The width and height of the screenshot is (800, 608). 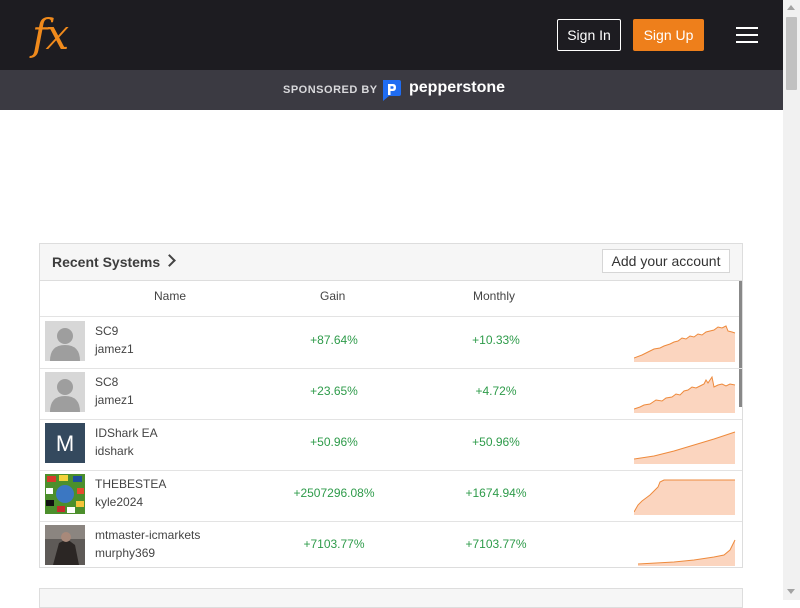 I want to click on system-owner: murphy369, so click(x=125, y=553).